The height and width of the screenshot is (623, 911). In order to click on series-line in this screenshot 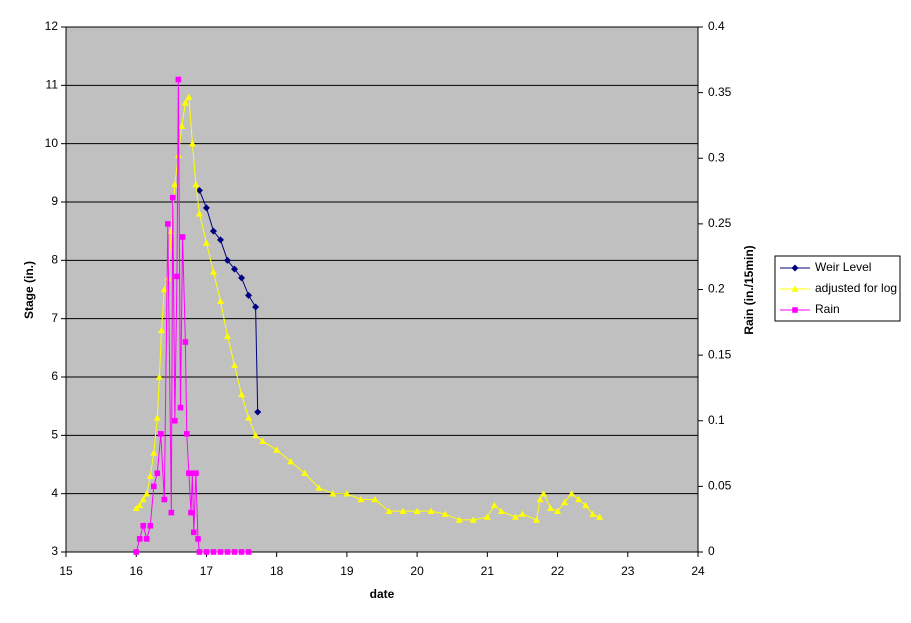, I will do `click(228, 301)`.